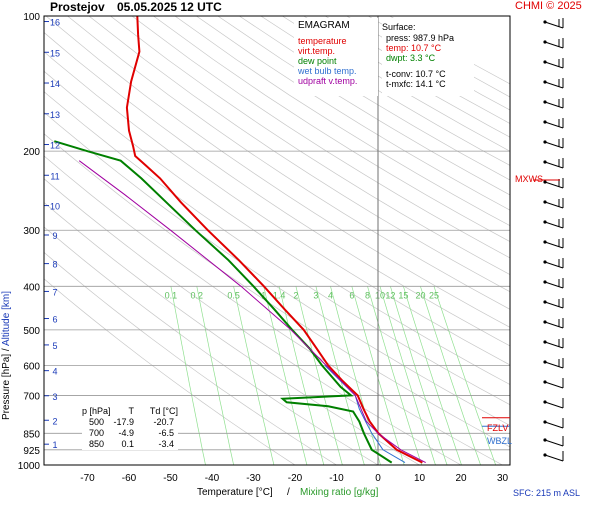 The image size is (600, 505). I want to click on table-header-t: T, so click(126, 411).